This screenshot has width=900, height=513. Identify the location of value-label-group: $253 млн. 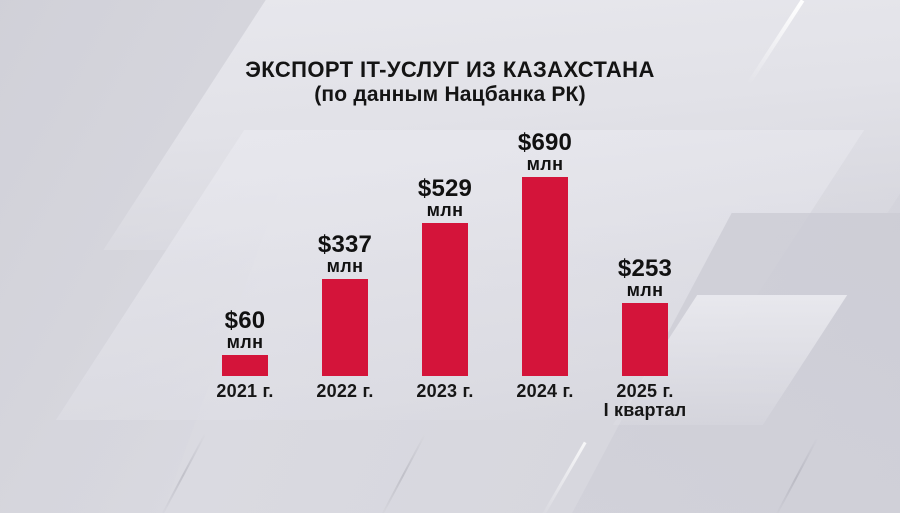
(645, 278).